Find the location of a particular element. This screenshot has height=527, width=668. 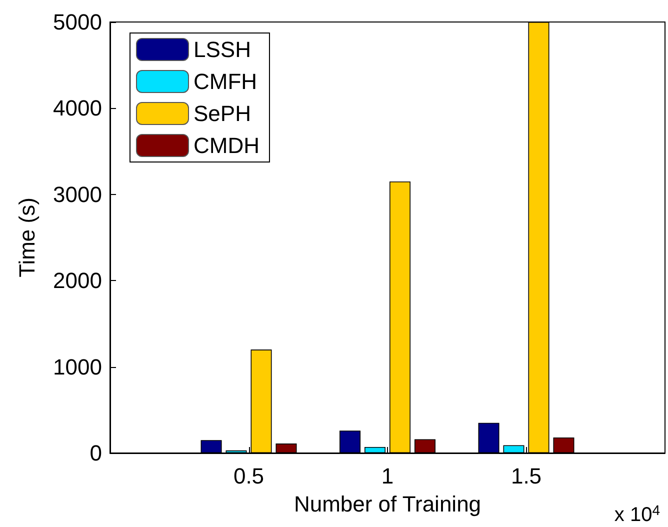

y-axis-title: Time (s) is located at coordinates (27, 238).